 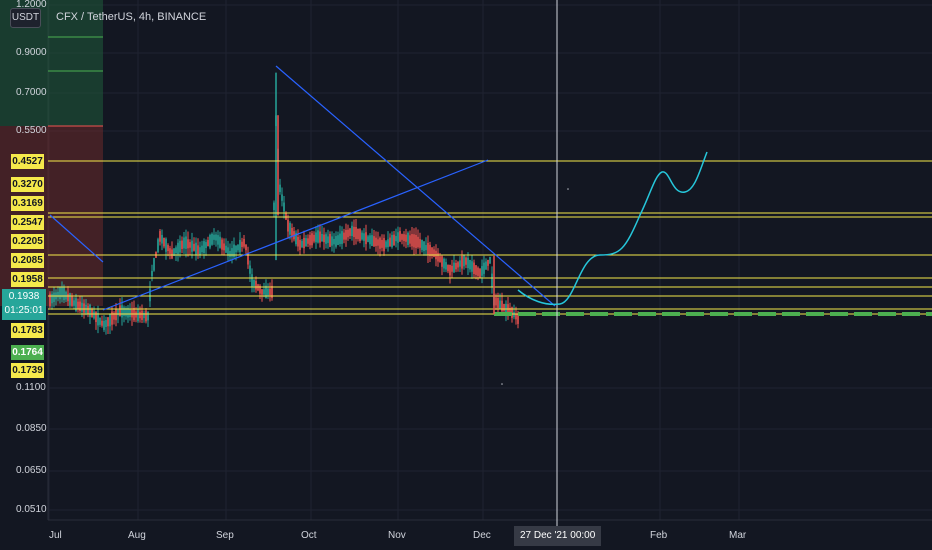 What do you see at coordinates (31, 509) in the screenshot?
I see `y-tick-label: 0.0510` at bounding box center [31, 509].